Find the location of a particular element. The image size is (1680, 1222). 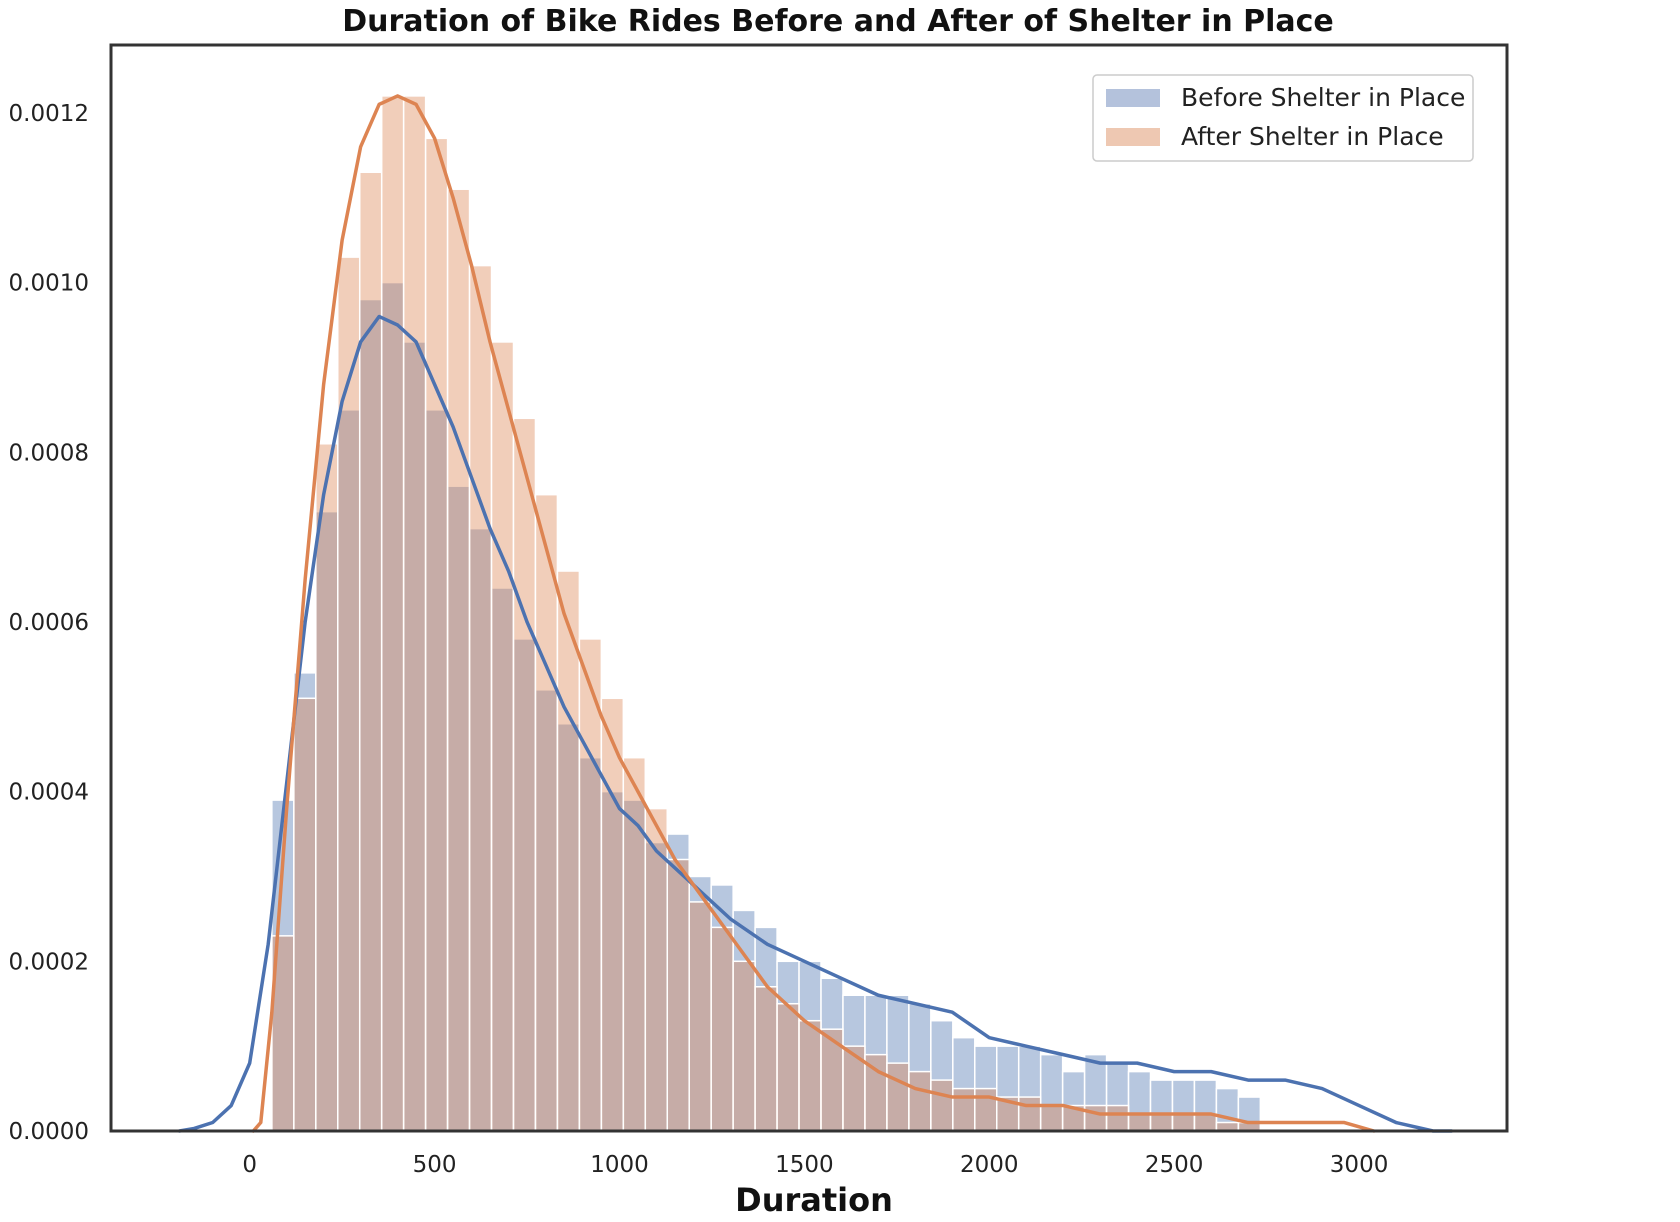

legend-box is located at coordinates (1283, 118).